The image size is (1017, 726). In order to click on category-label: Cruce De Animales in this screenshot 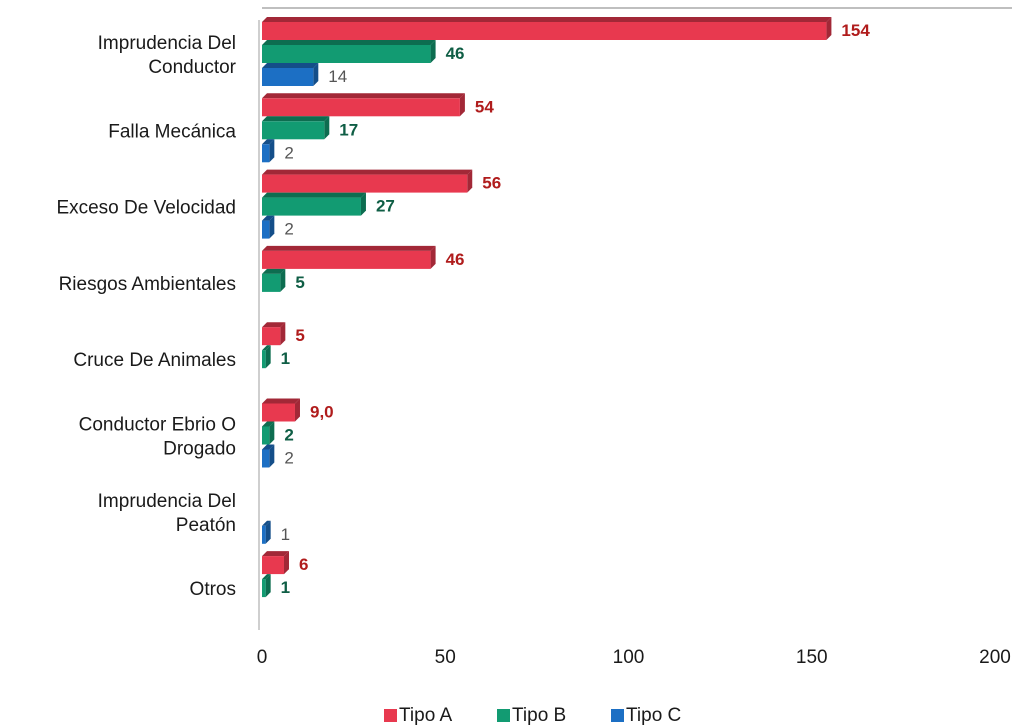, I will do `click(154, 360)`.